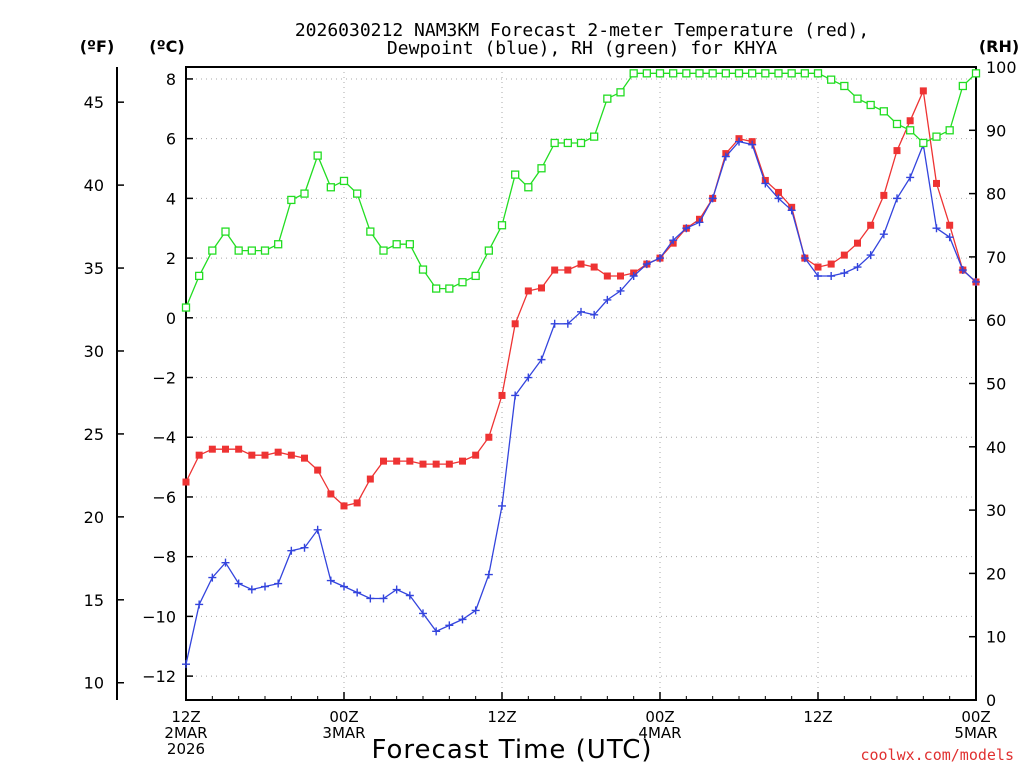 The width and height of the screenshot is (1024, 768). I want to click on fahrenheit-tick-label: 20, so click(94, 517).